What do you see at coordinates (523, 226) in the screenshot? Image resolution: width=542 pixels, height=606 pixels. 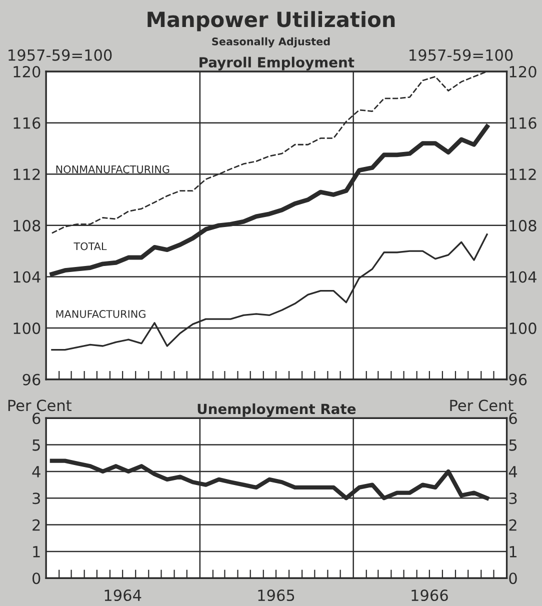 I see `y2-tick-label: 108` at bounding box center [523, 226].